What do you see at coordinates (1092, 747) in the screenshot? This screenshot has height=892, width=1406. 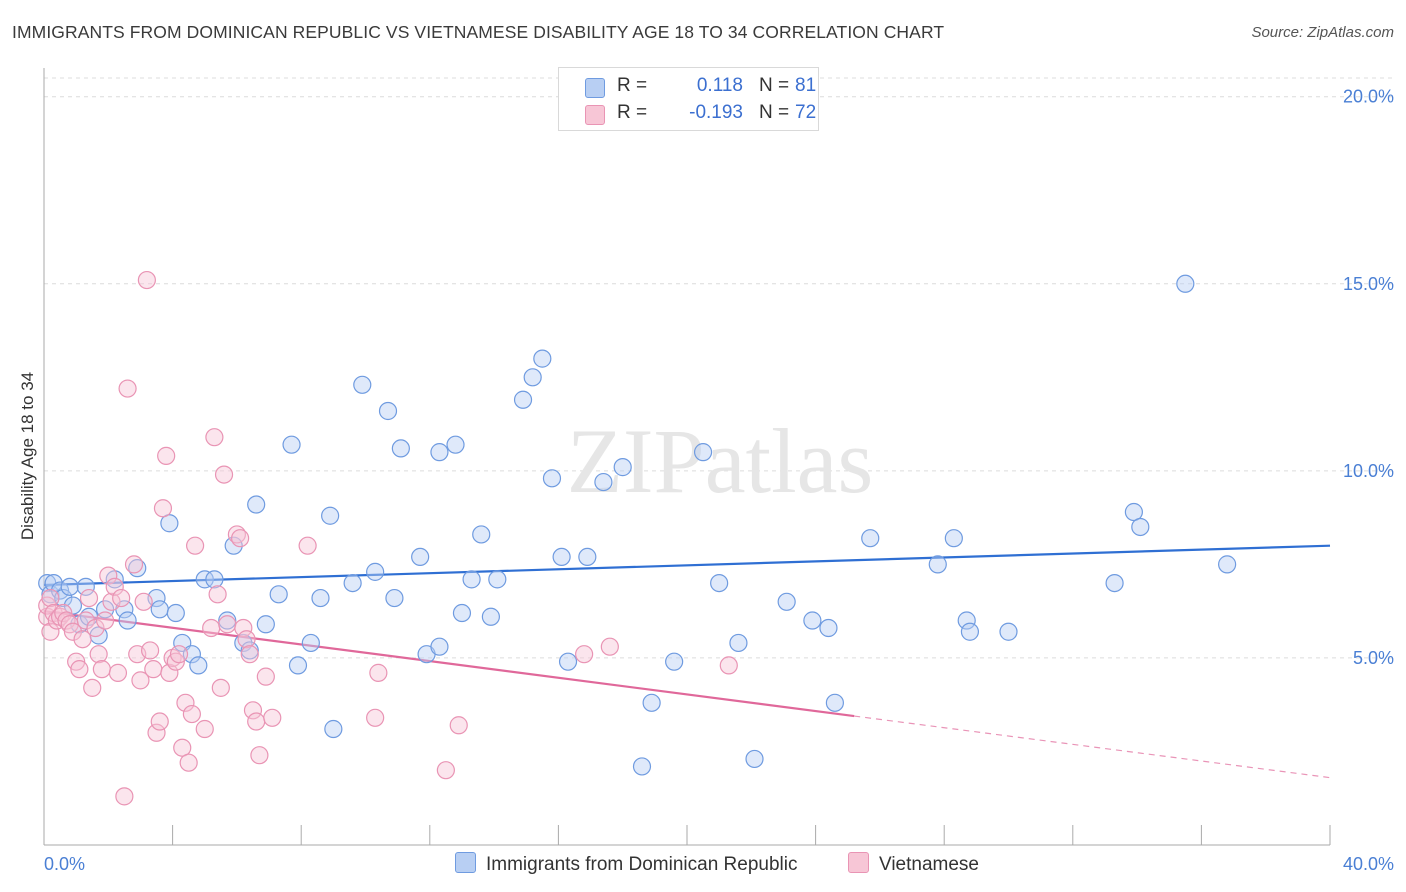 I see `trend-line-dashed` at bounding box center [1092, 747].